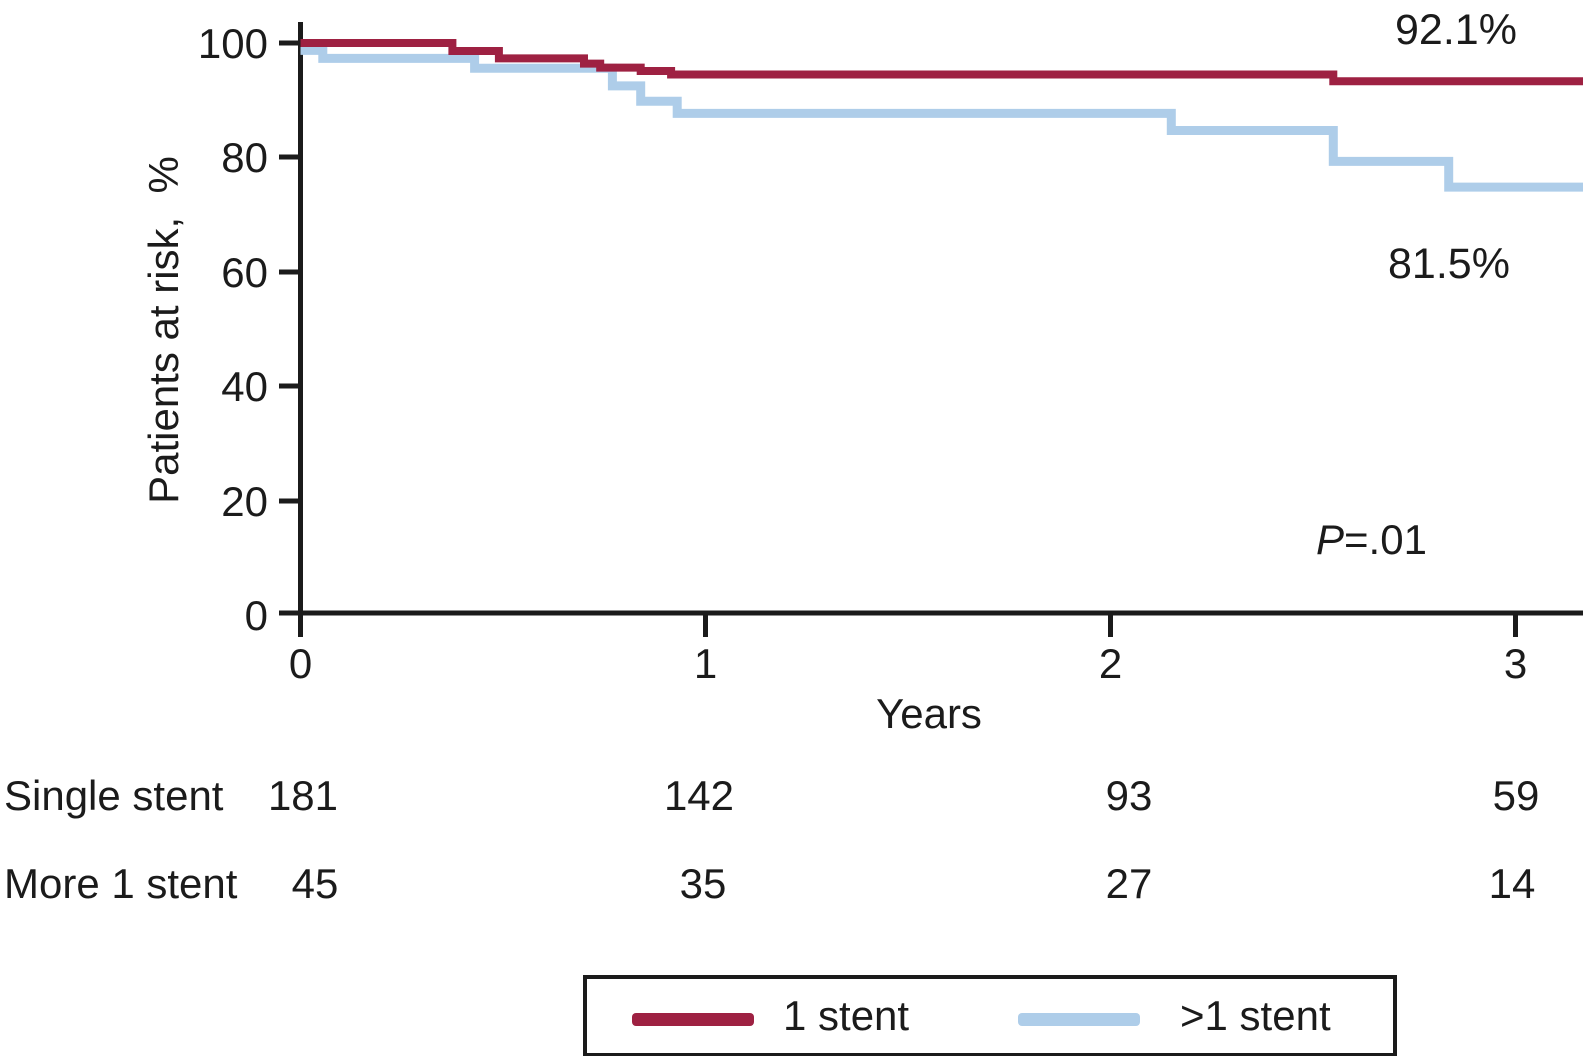 Image resolution: width=1583 pixels, height=1056 pixels. Describe the element at coordinates (300, 663) in the screenshot. I see `x-tick-label-0: 0` at that location.